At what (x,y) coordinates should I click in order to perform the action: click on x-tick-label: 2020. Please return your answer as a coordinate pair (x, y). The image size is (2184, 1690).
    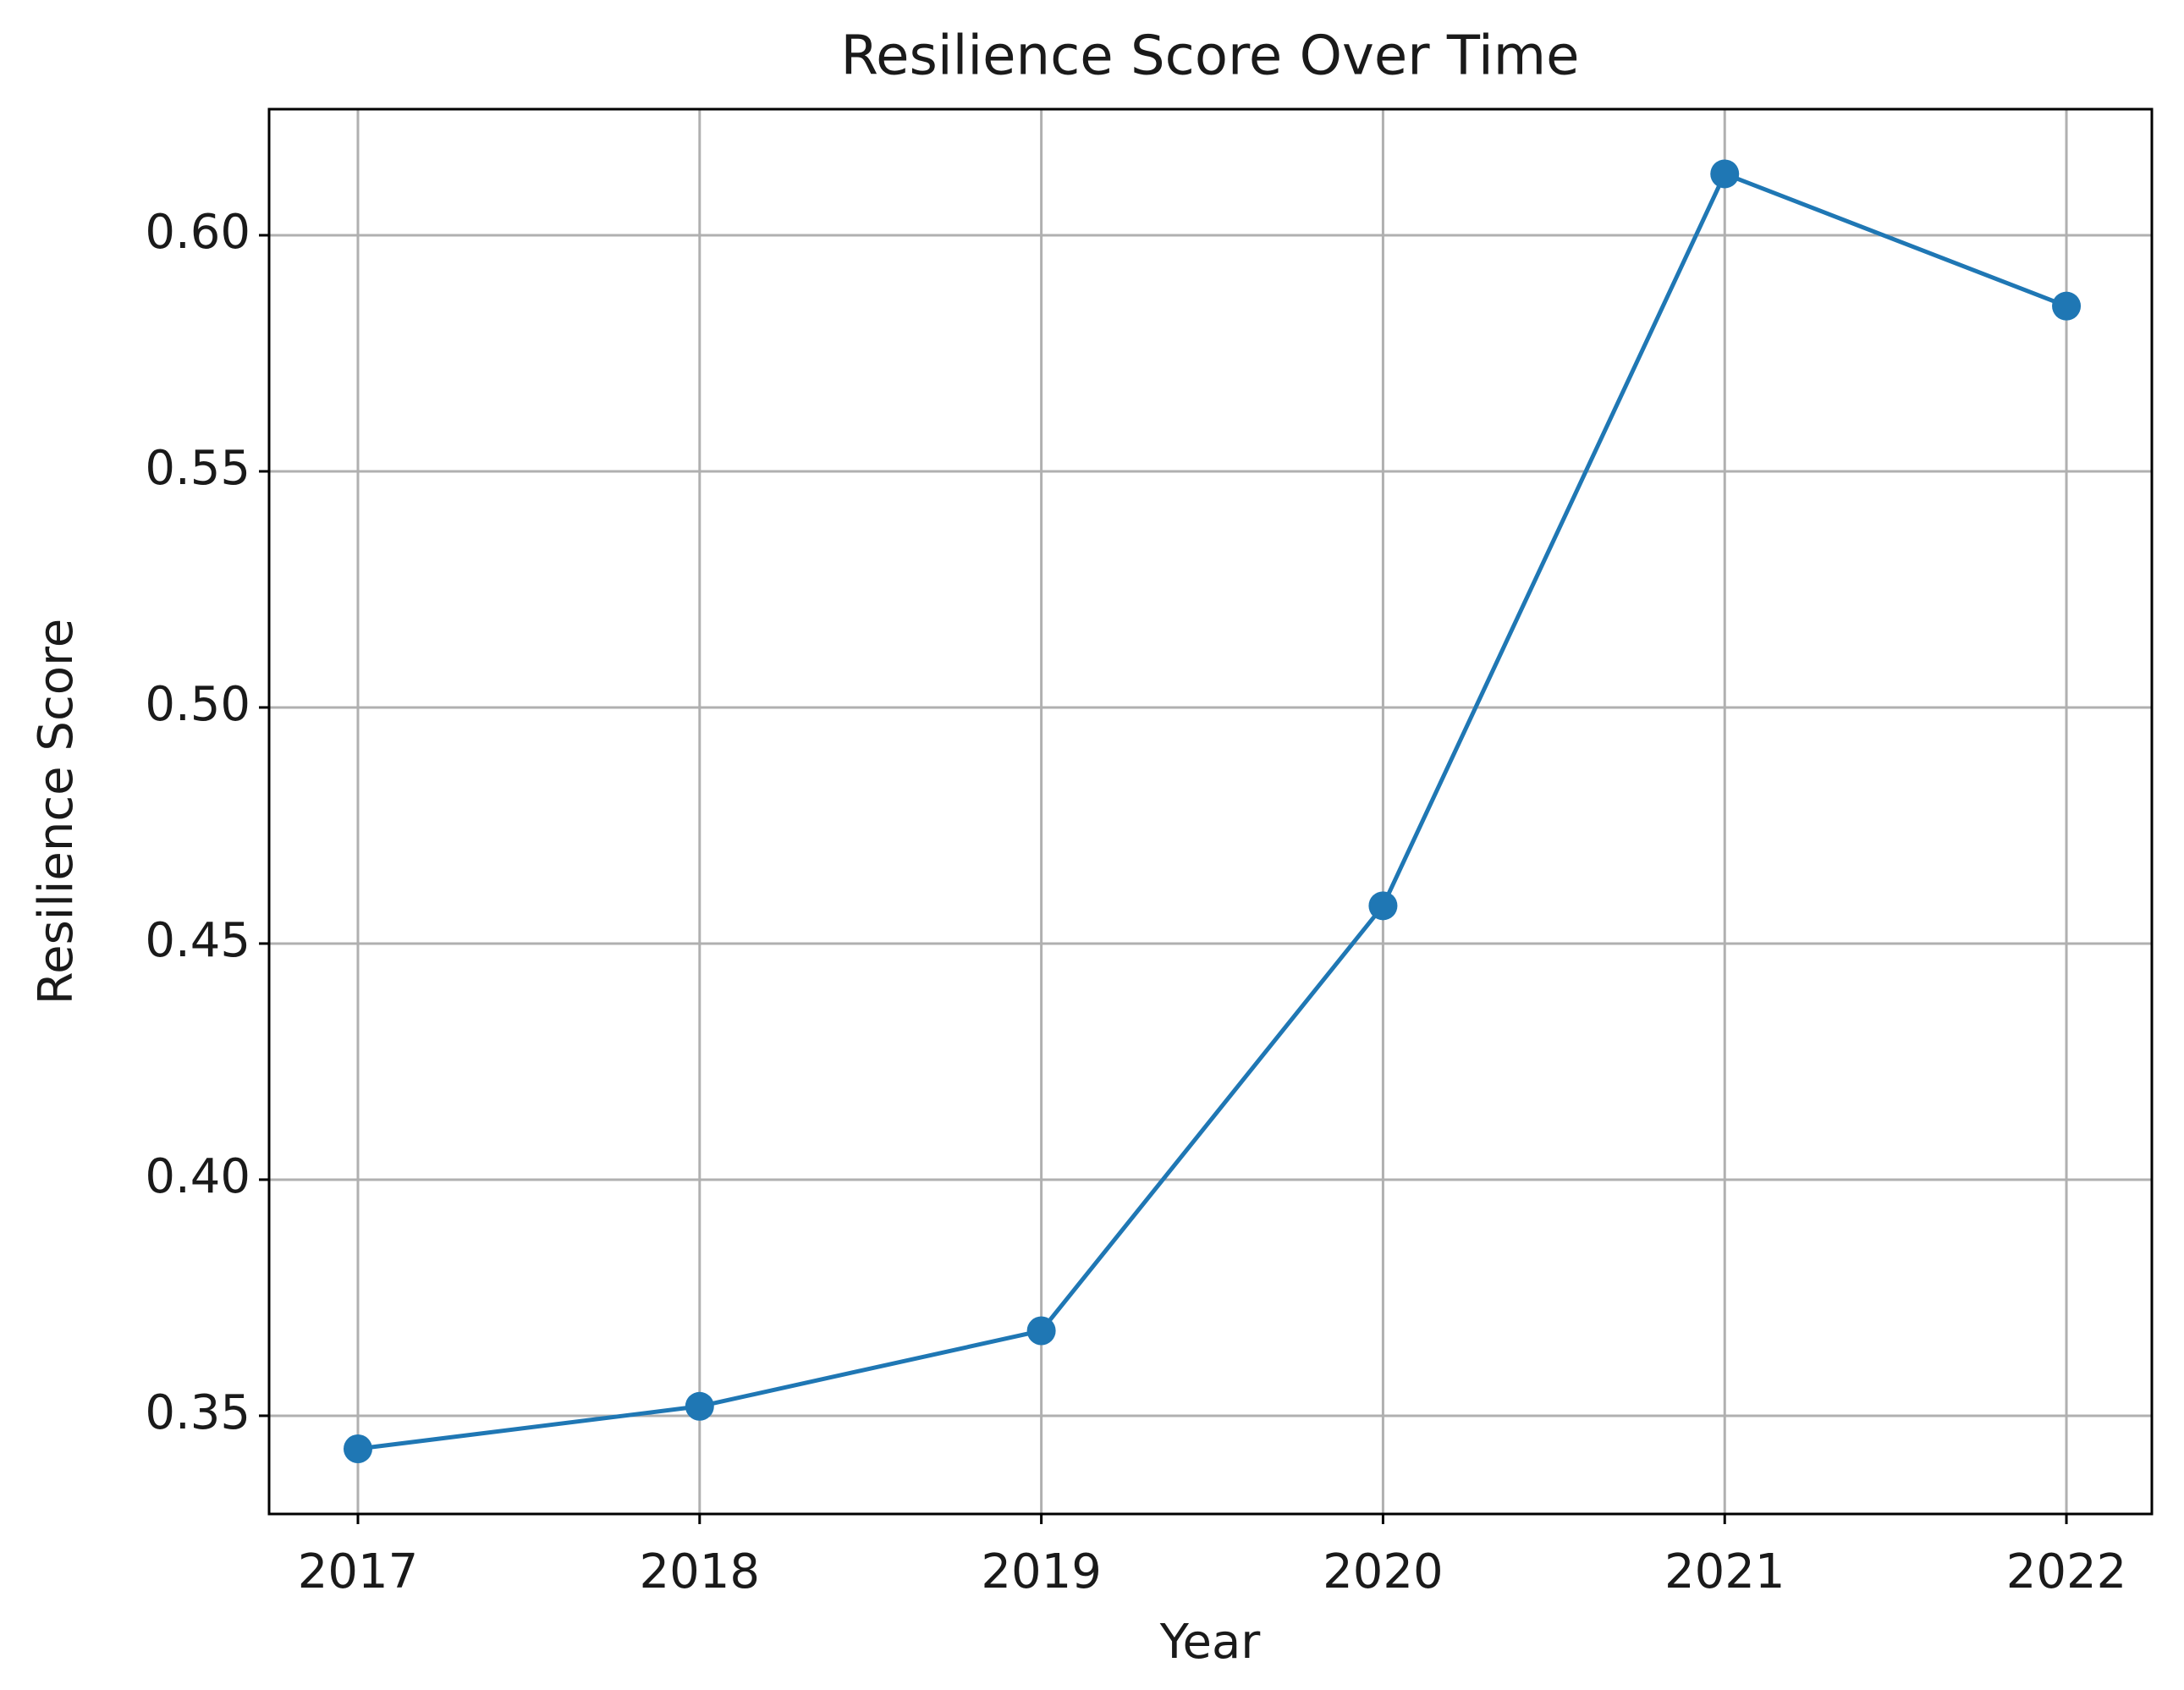
    Looking at the image, I should click on (1383, 1571).